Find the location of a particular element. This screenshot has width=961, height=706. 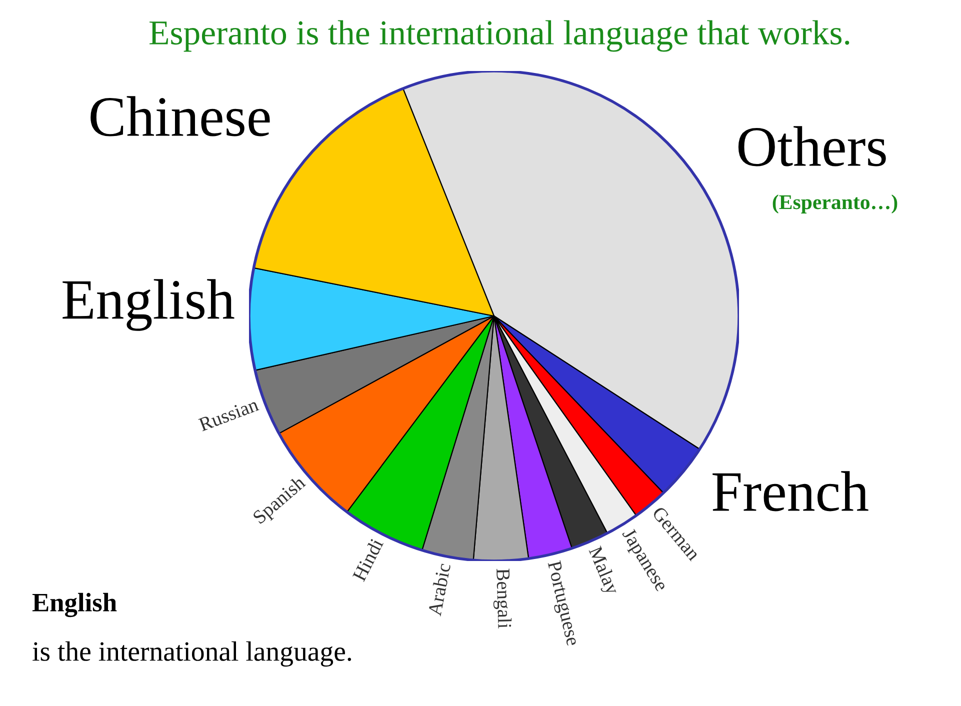

slice-label: Hindi is located at coordinates (368, 559).